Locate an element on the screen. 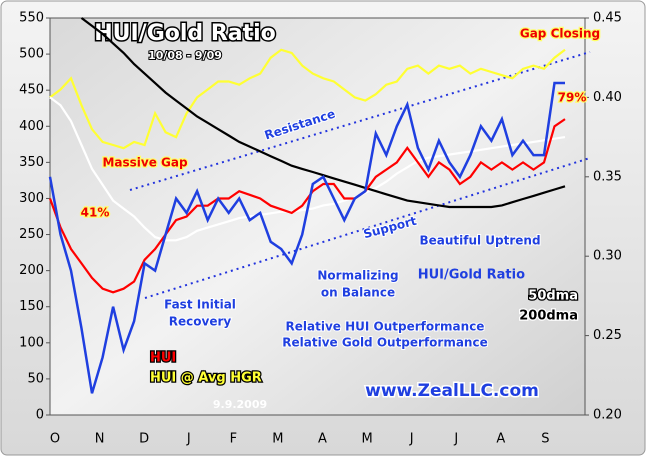 Image resolution: width=646 pixels, height=456 pixels. y-tick-label: 350 is located at coordinates (31, 162).